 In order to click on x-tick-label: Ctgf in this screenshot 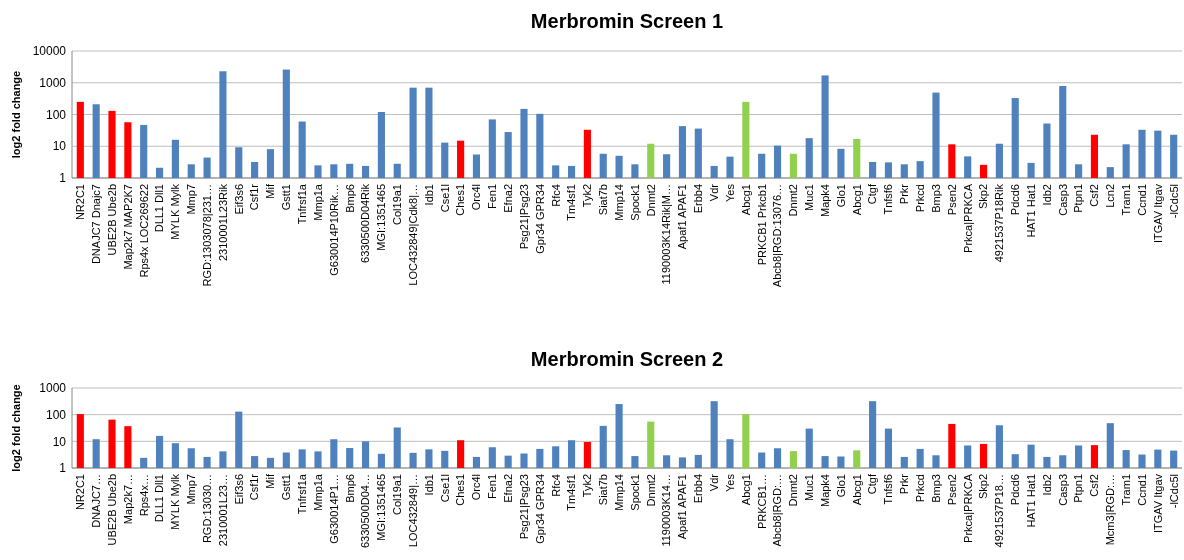, I will do `click(872, 484)`.